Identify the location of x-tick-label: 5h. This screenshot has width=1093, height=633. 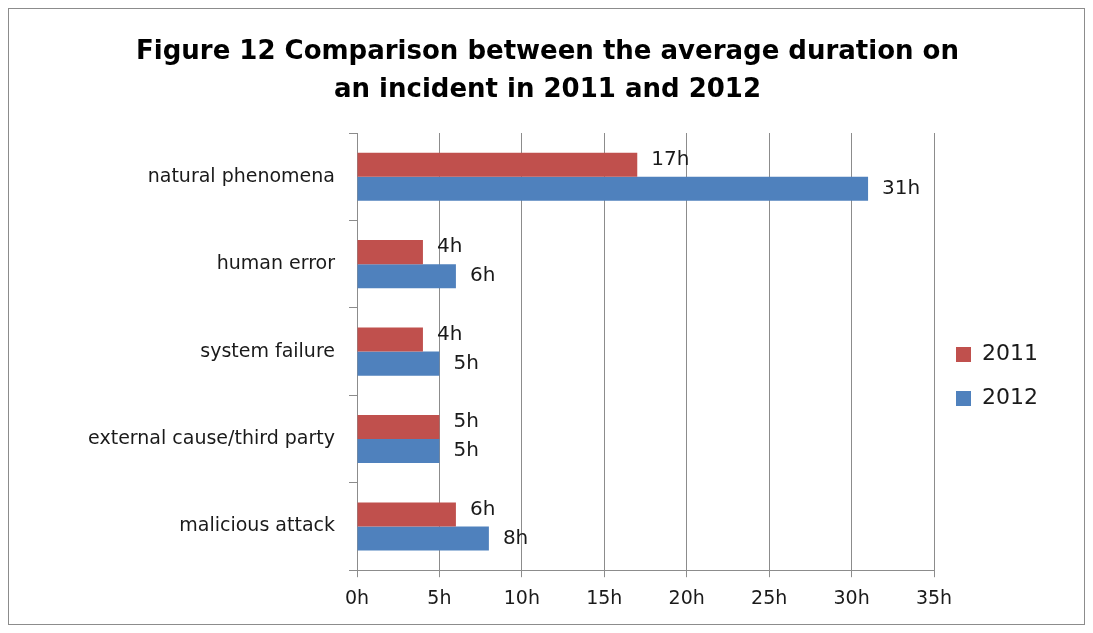
(439, 596).